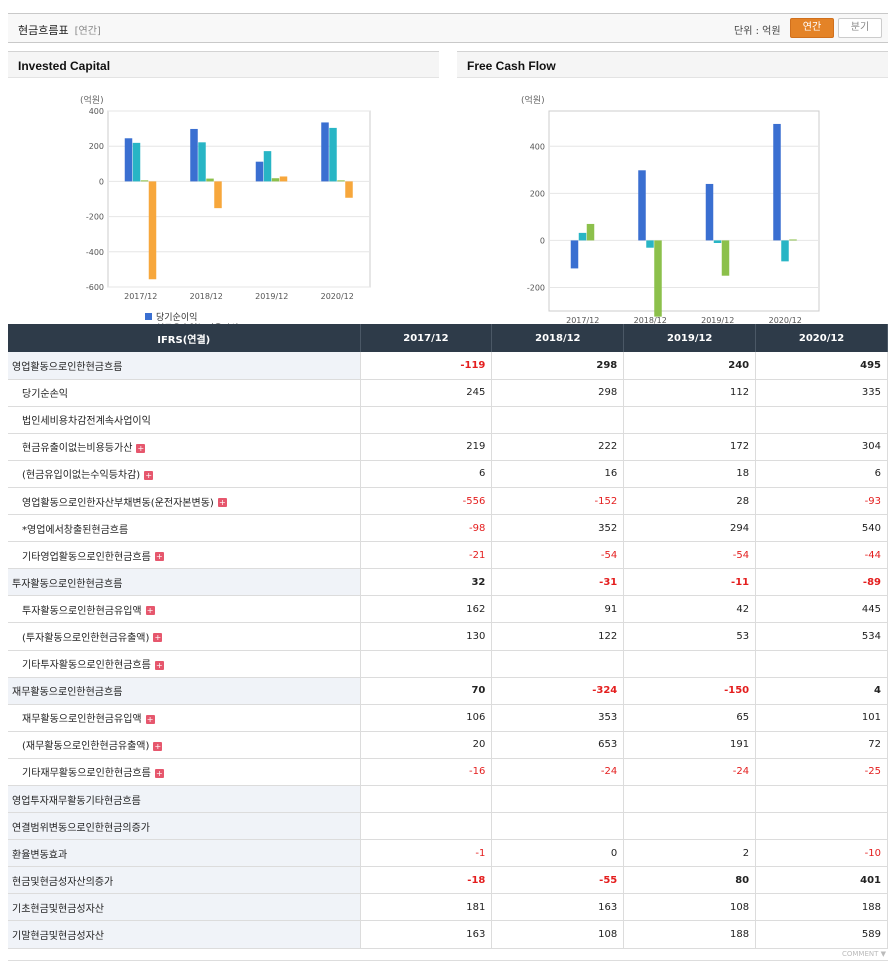 The image size is (894, 973). I want to click on legend-label: 현금유출없는비용가산, so click(197, 323).